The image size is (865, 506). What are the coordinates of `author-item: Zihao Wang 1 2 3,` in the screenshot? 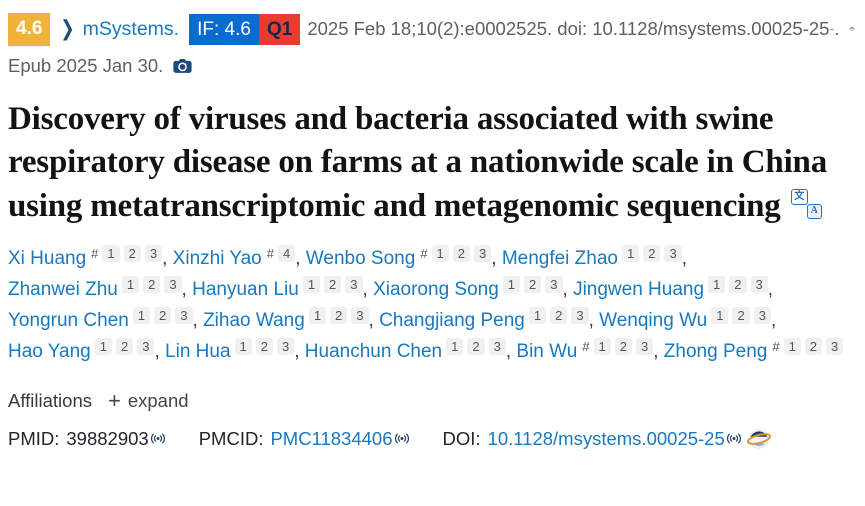 It's located at (288, 318).